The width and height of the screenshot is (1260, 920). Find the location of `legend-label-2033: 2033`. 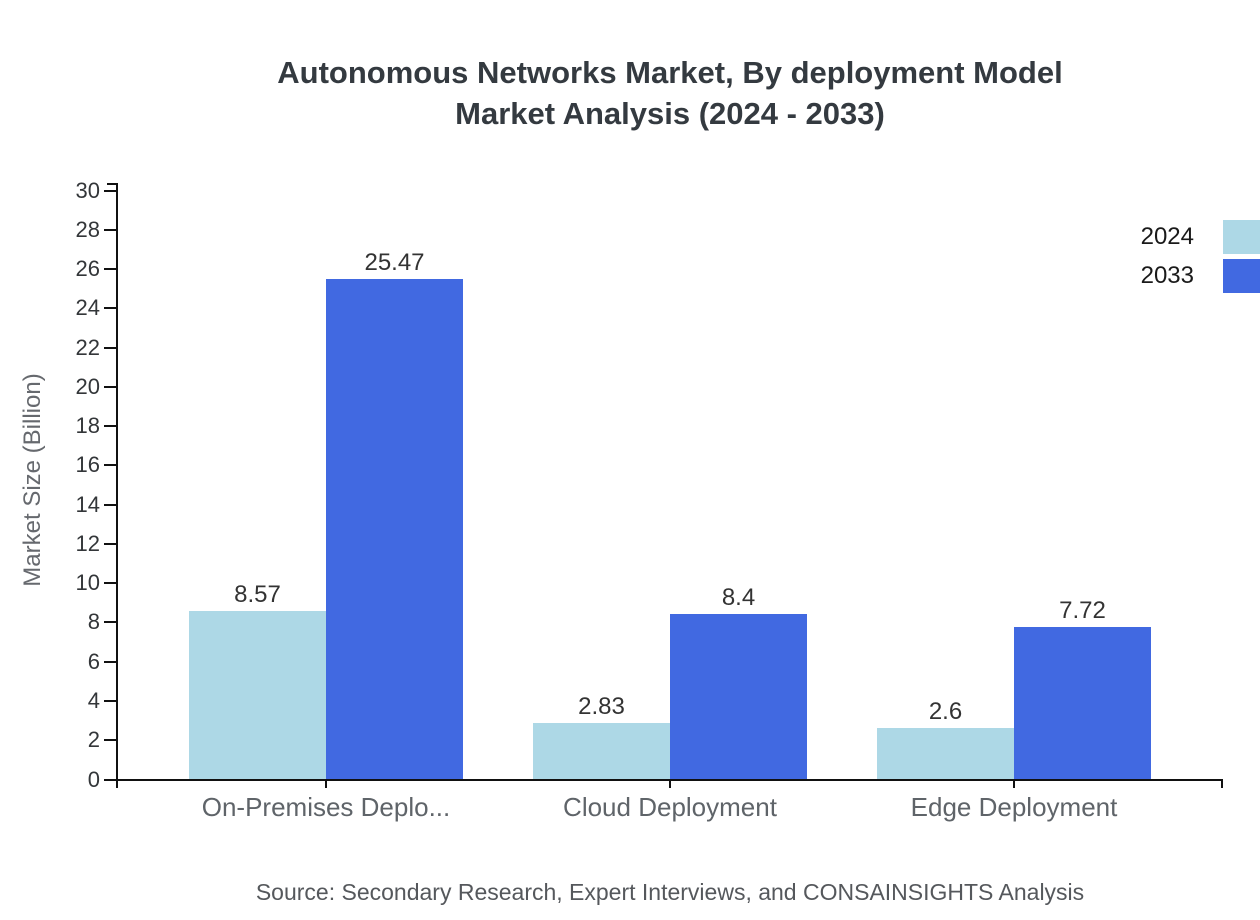

legend-label-2033: 2033 is located at coordinates (1167, 275).